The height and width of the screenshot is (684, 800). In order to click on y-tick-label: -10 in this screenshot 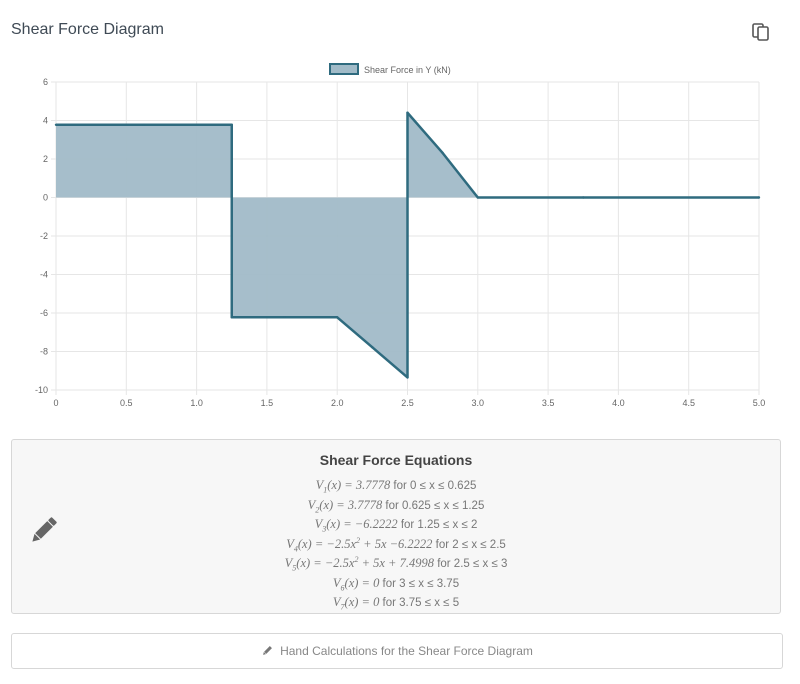, I will do `click(41, 390)`.